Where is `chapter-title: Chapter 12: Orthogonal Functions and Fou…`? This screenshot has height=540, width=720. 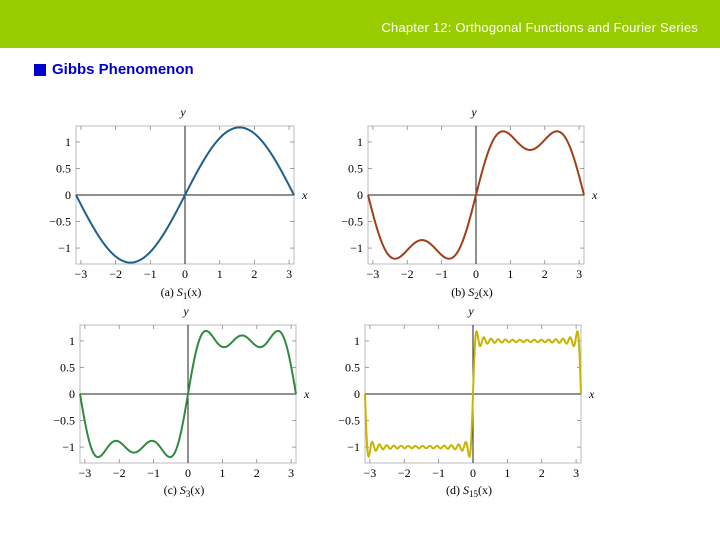
chapter-title: Chapter 12: Orthogonal Functions and Fou… is located at coordinates (539, 27).